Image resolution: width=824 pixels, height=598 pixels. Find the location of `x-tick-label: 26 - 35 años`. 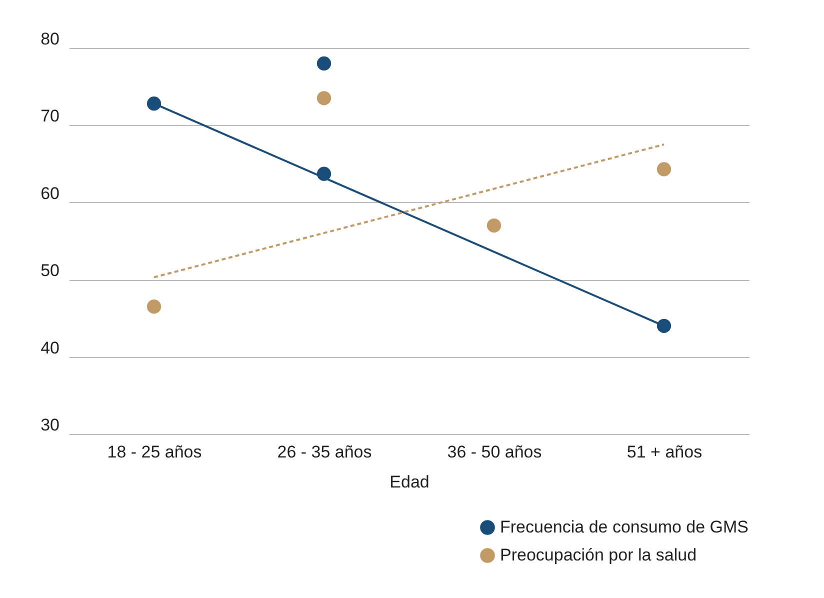

x-tick-label: 26 - 35 años is located at coordinates (324, 452).